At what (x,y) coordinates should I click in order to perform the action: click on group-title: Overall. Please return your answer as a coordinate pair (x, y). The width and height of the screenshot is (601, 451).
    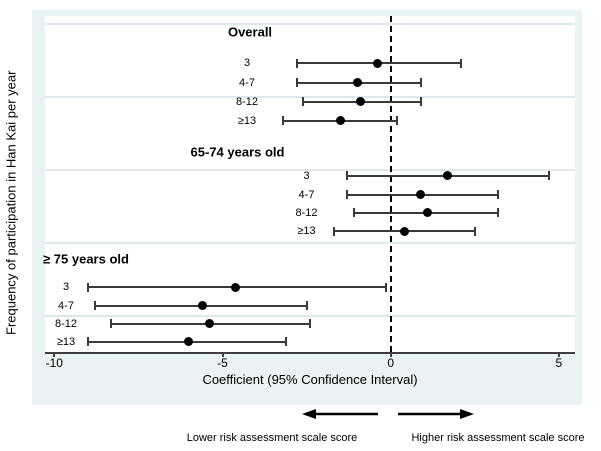
    Looking at the image, I should click on (250, 32).